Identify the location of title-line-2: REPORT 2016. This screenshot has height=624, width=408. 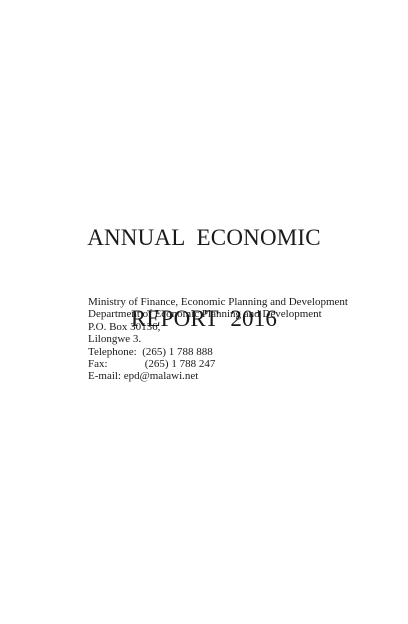
(204, 318).